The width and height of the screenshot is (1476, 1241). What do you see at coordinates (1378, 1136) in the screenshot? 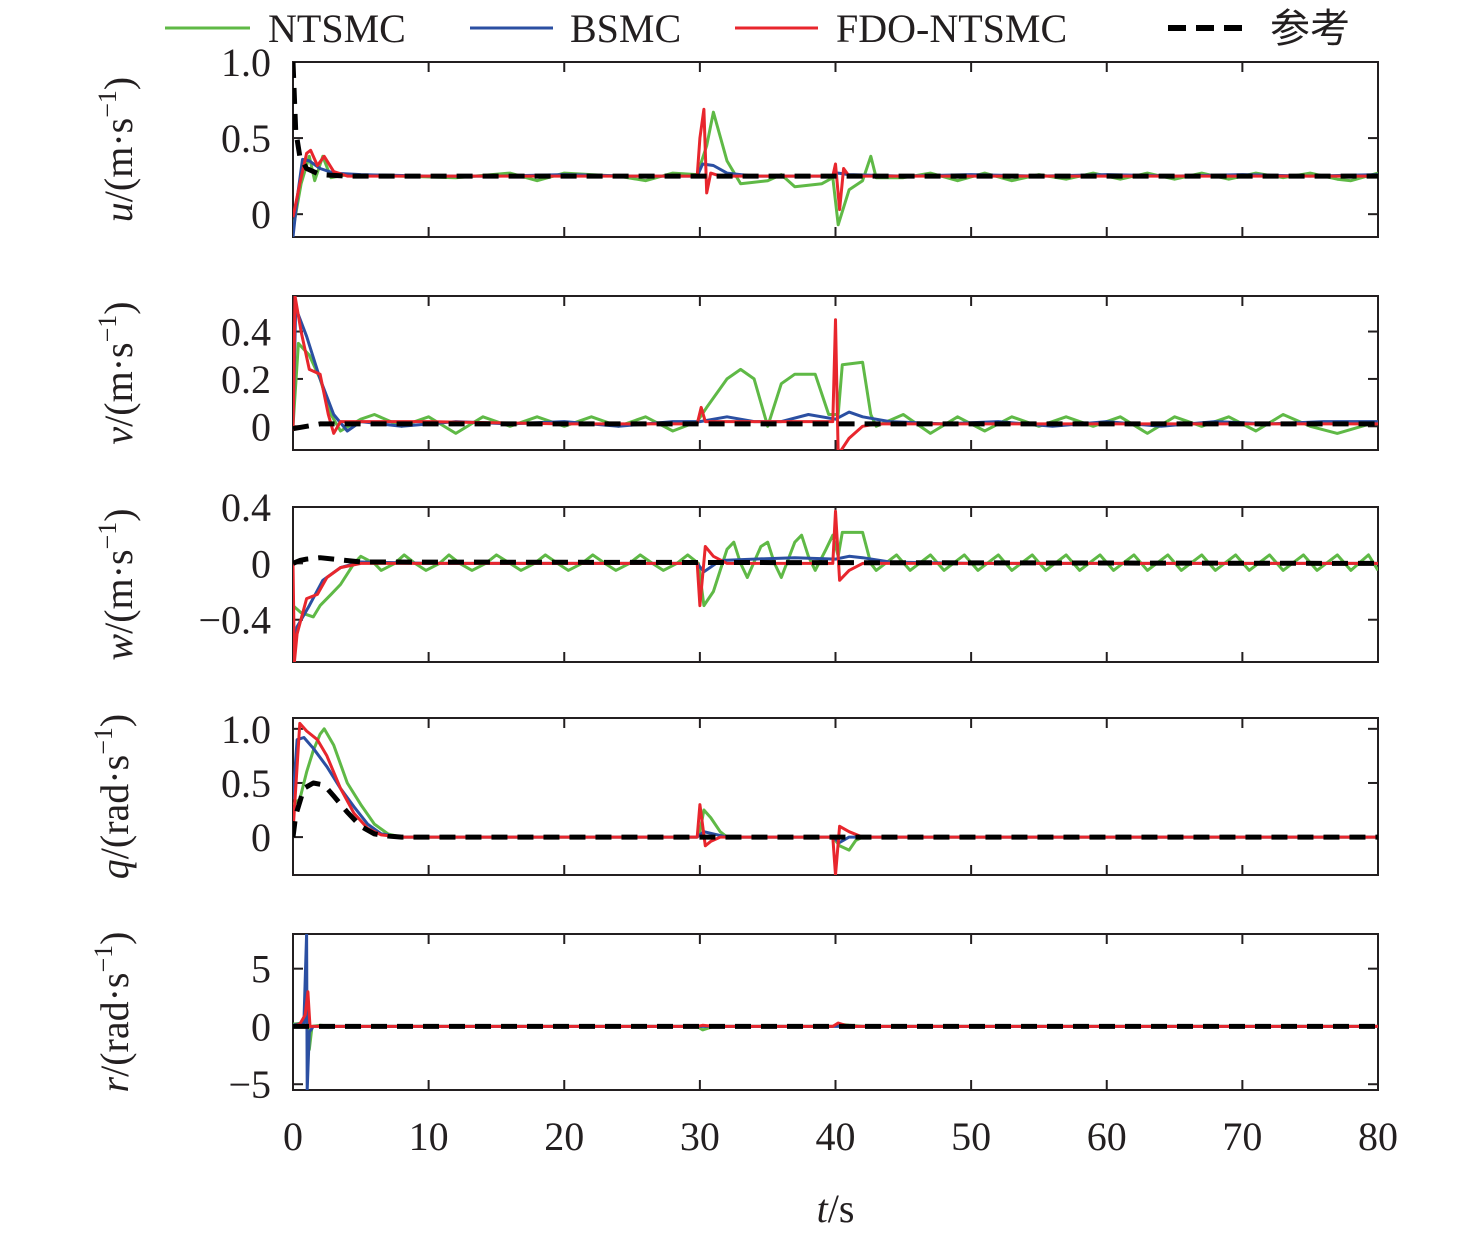
I see `x-tick-label: 80` at bounding box center [1378, 1136].